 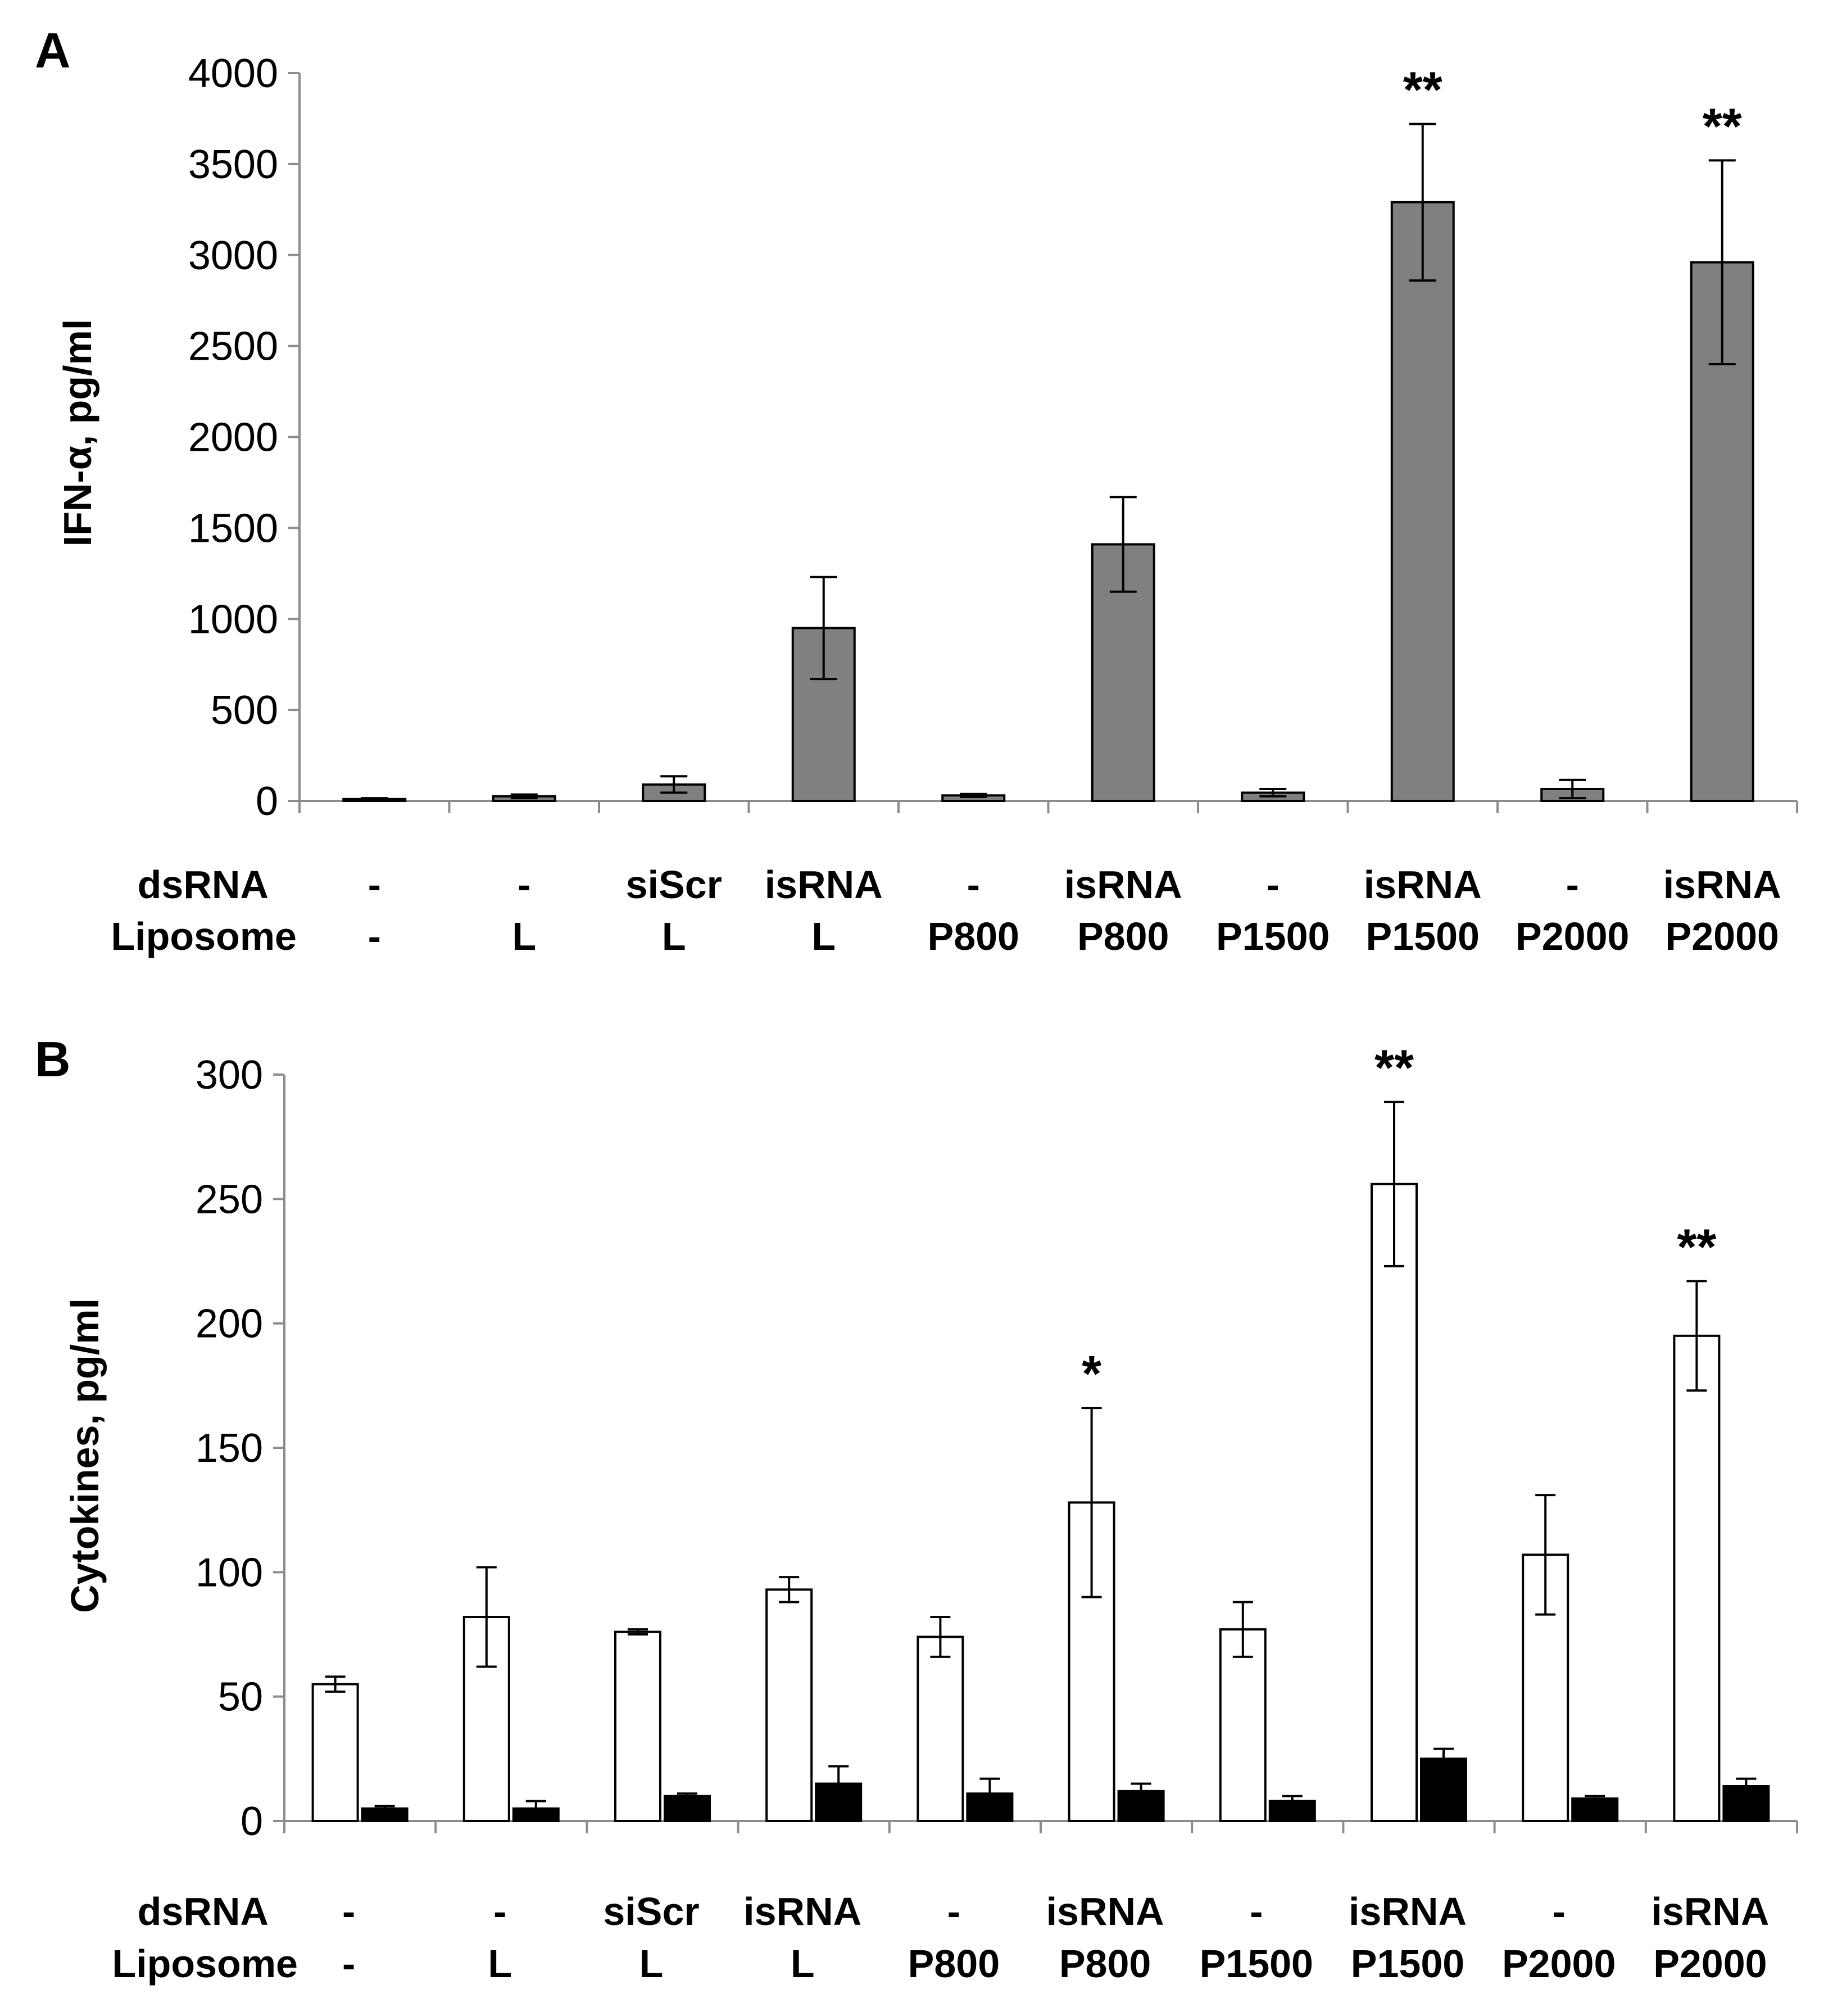 What do you see at coordinates (1422, 501) in the screenshot?
I see `bar-ifn--7` at bounding box center [1422, 501].